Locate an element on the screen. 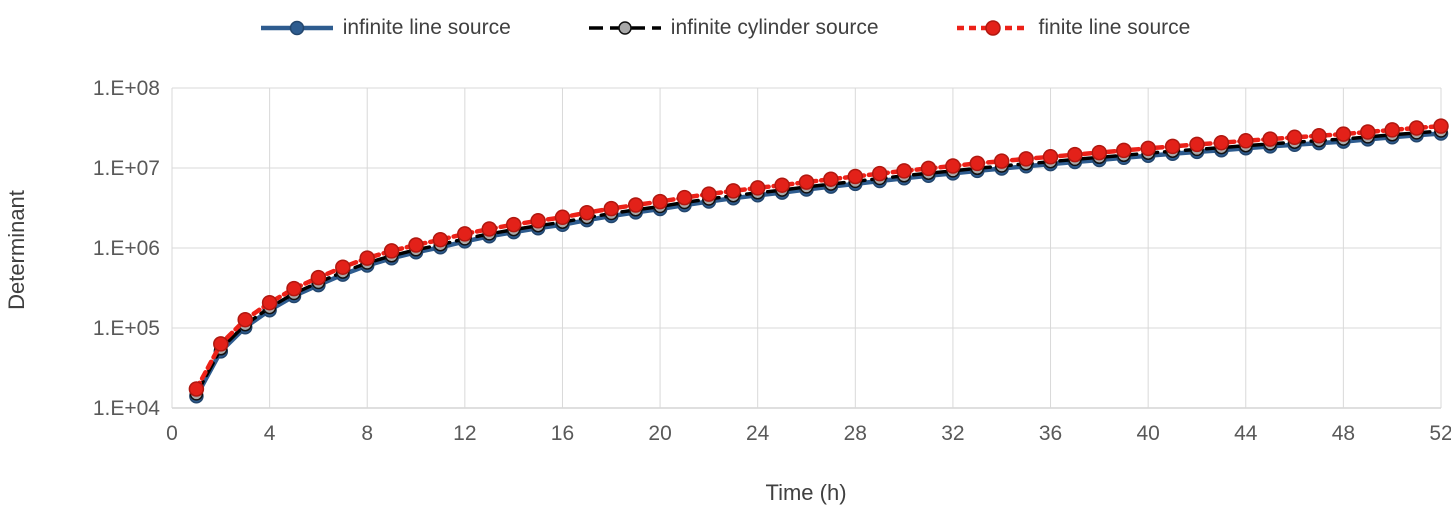  legend-item: infinite cylinder source is located at coordinates (733, 28).